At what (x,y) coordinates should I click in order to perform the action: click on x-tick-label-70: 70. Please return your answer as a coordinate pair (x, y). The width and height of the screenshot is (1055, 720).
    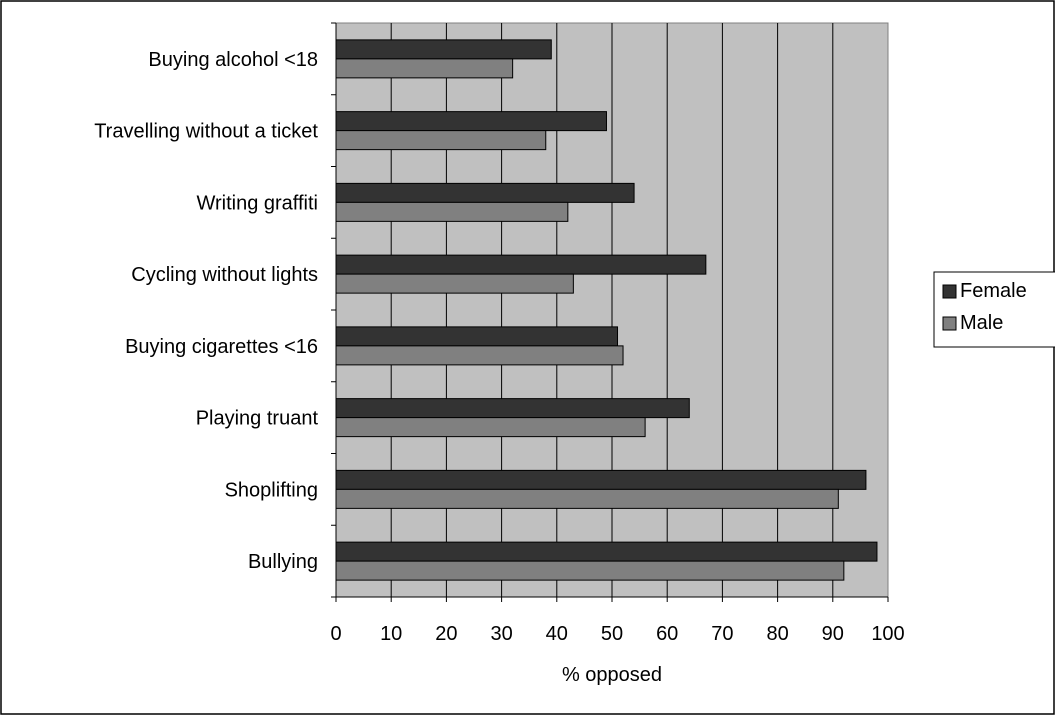
    Looking at the image, I should click on (722, 634).